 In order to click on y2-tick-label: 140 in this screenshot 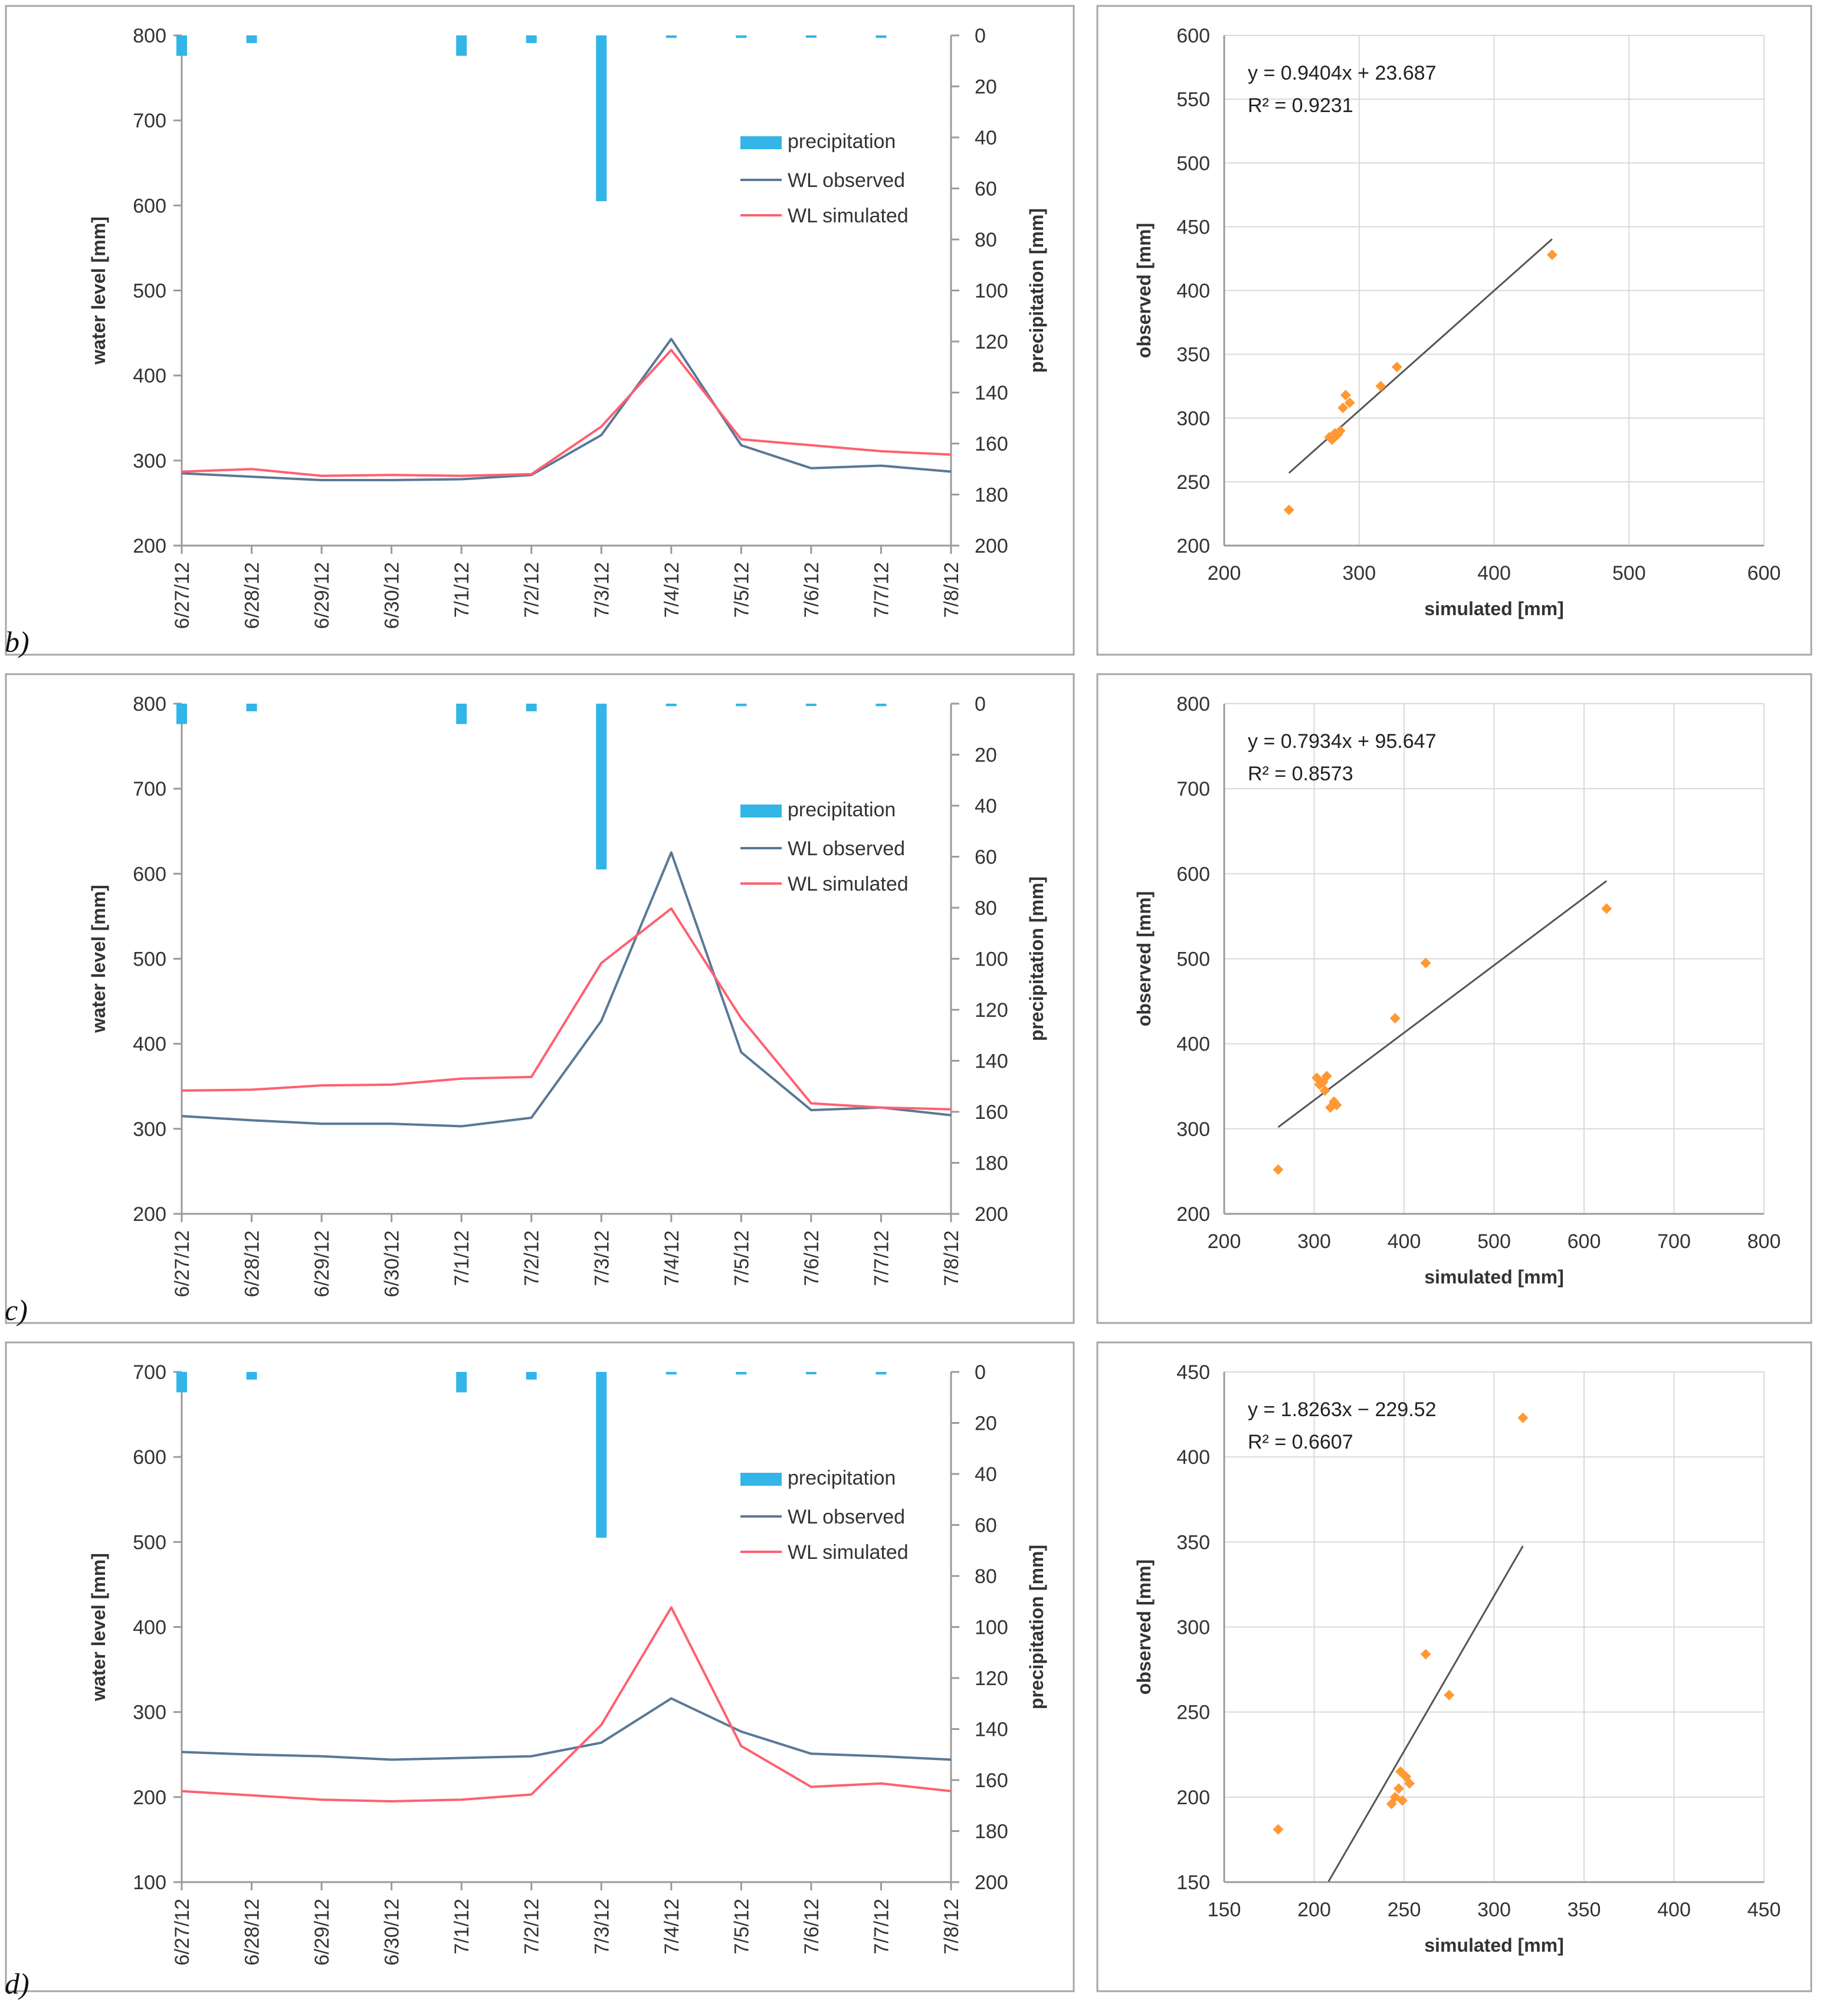, I will do `click(992, 1061)`.